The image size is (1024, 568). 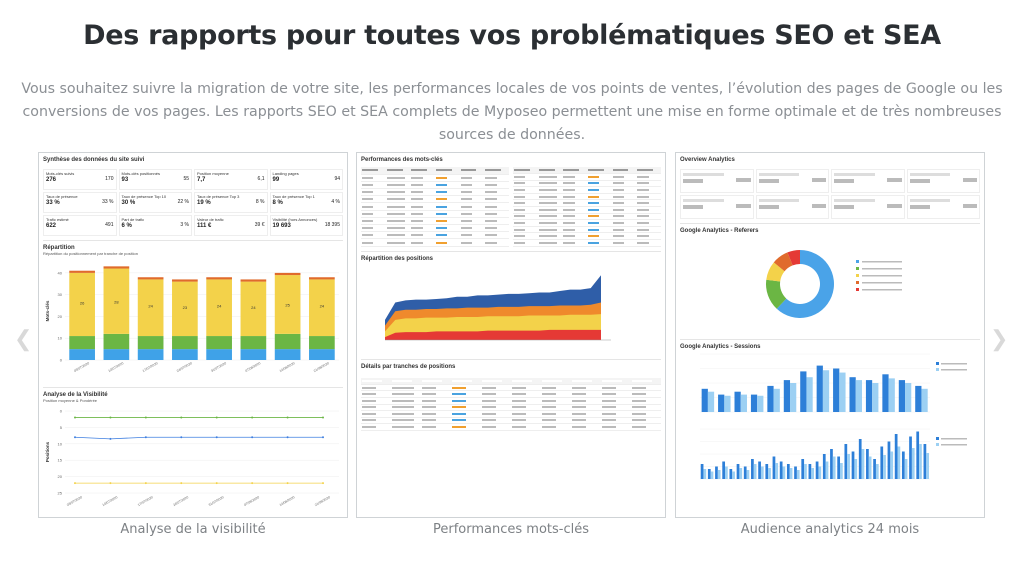 What do you see at coordinates (954, 370) in the screenshot?
I see `legend-text` at bounding box center [954, 370].